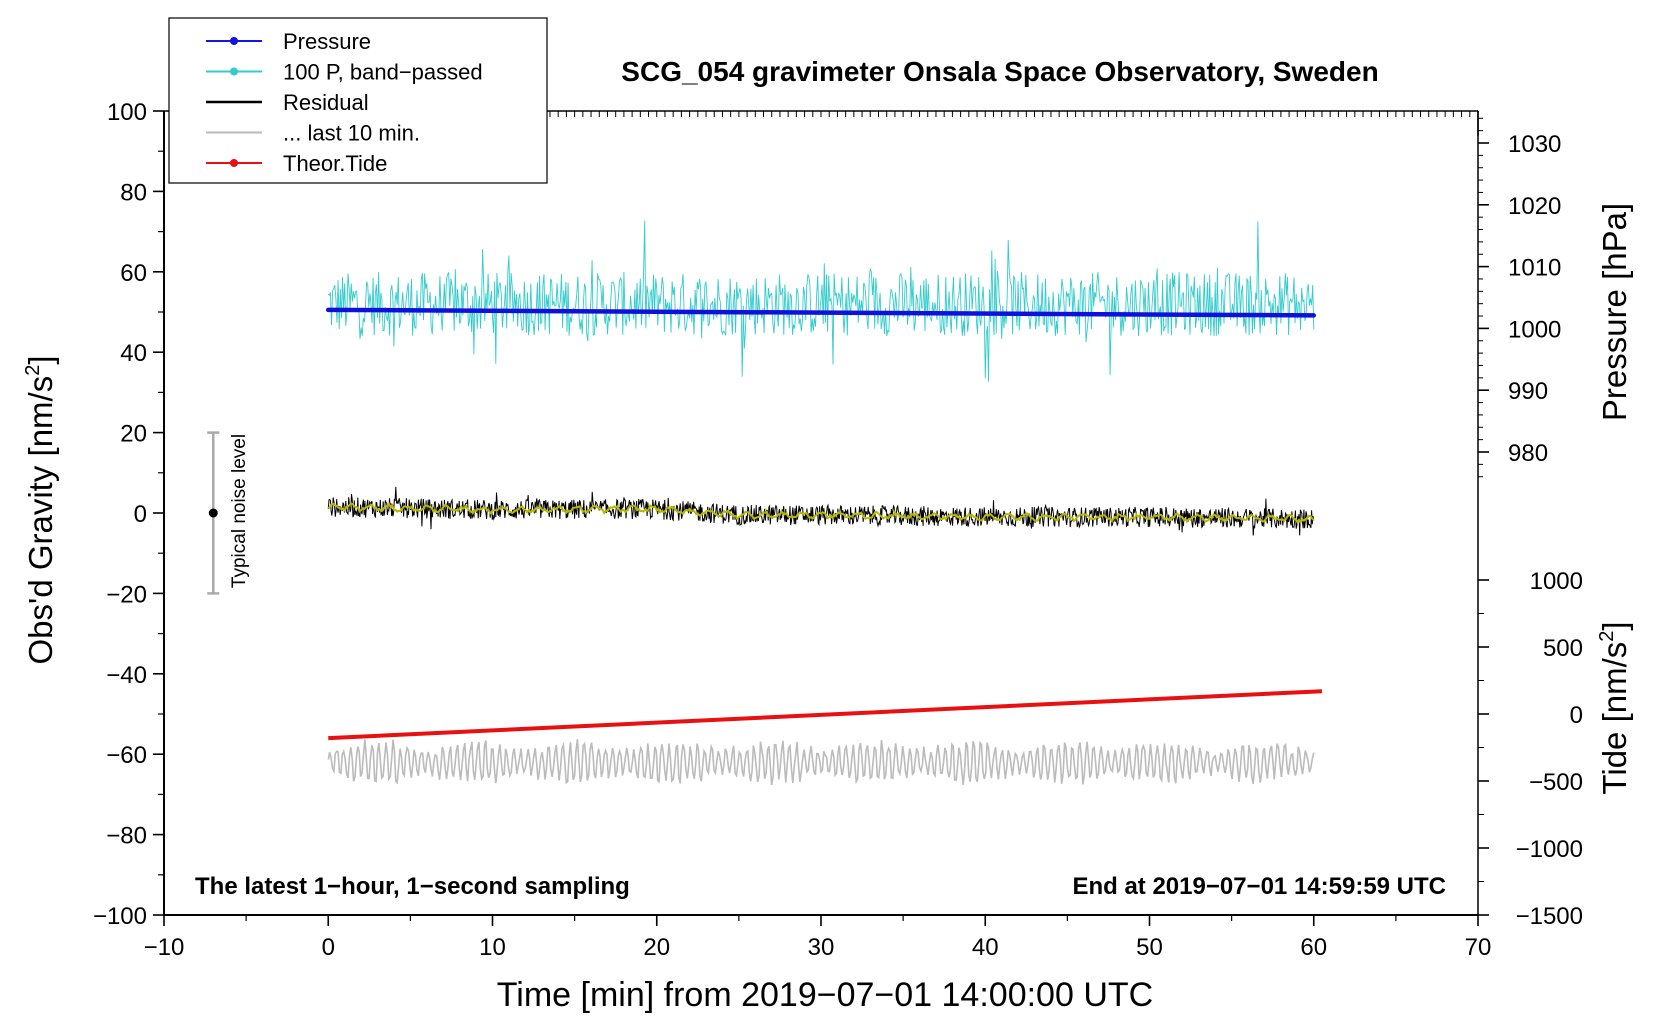 This screenshot has width=1660, height=1020. What do you see at coordinates (126, 755) in the screenshot?
I see `y-tick-label: −60` at bounding box center [126, 755].